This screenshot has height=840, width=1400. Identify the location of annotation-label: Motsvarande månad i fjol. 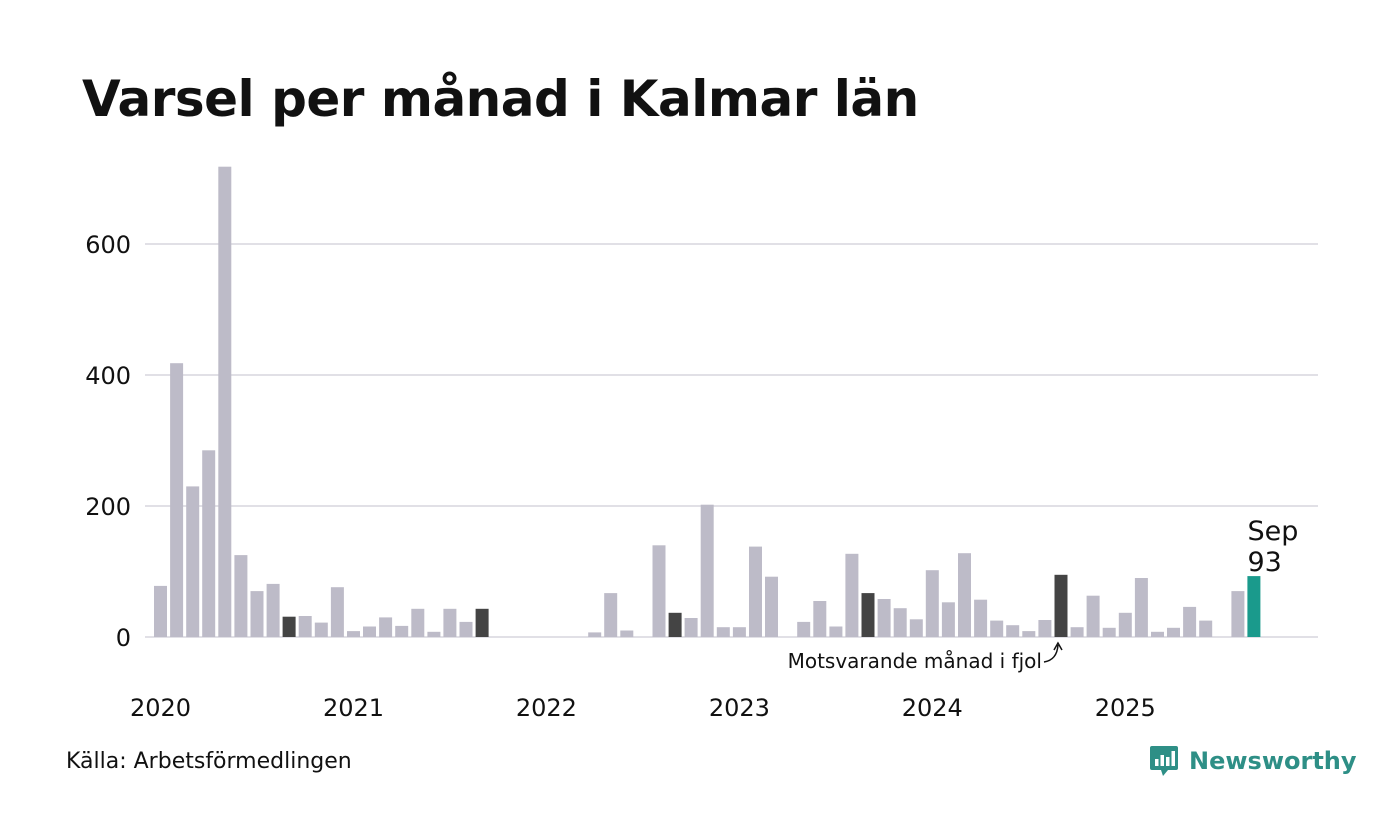
(915, 661).